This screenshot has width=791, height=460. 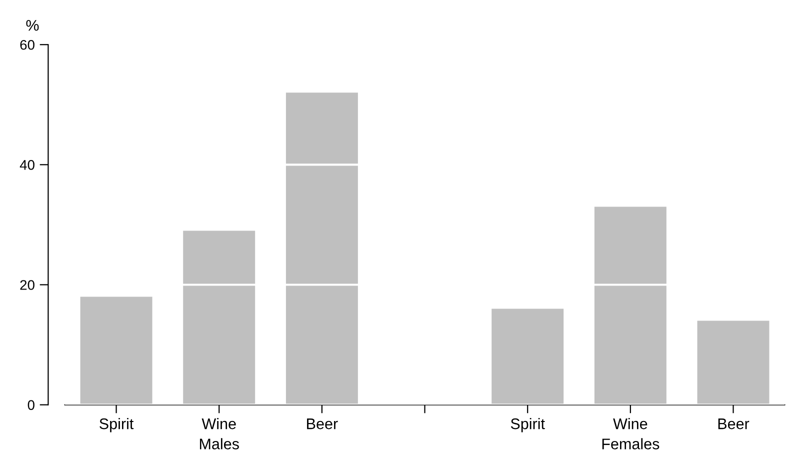 What do you see at coordinates (631, 444) in the screenshot?
I see `text: Females` at bounding box center [631, 444].